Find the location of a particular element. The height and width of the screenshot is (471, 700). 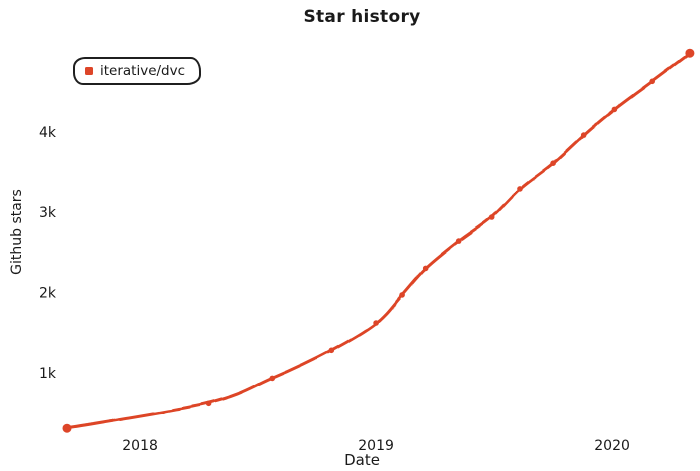

x-tick-label-2020: 2020 is located at coordinates (612, 446).